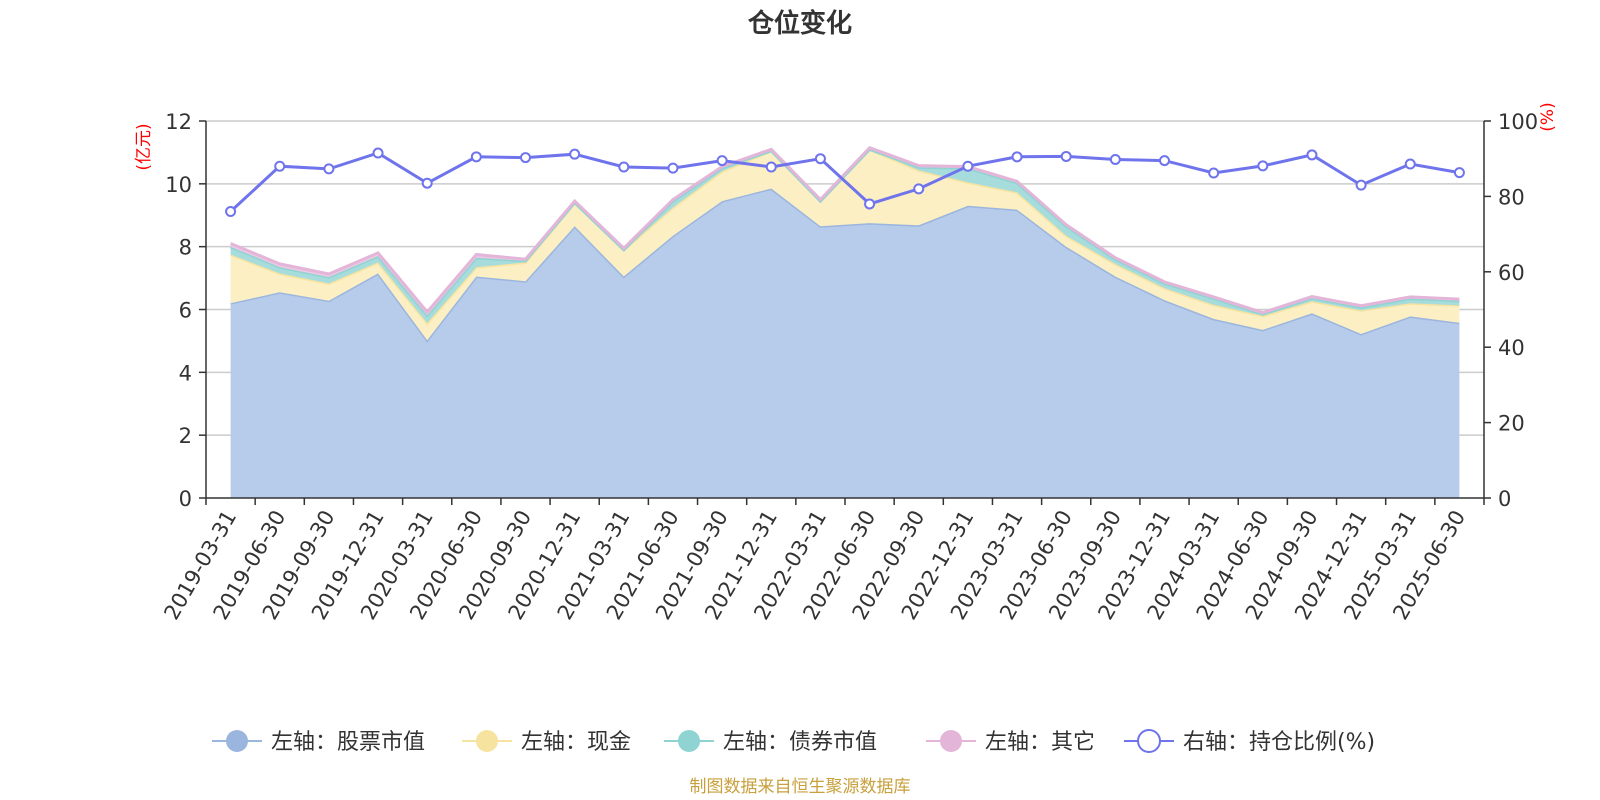 The width and height of the screenshot is (1600, 800). I want to click on holding-ratio-series, so click(845, 182).